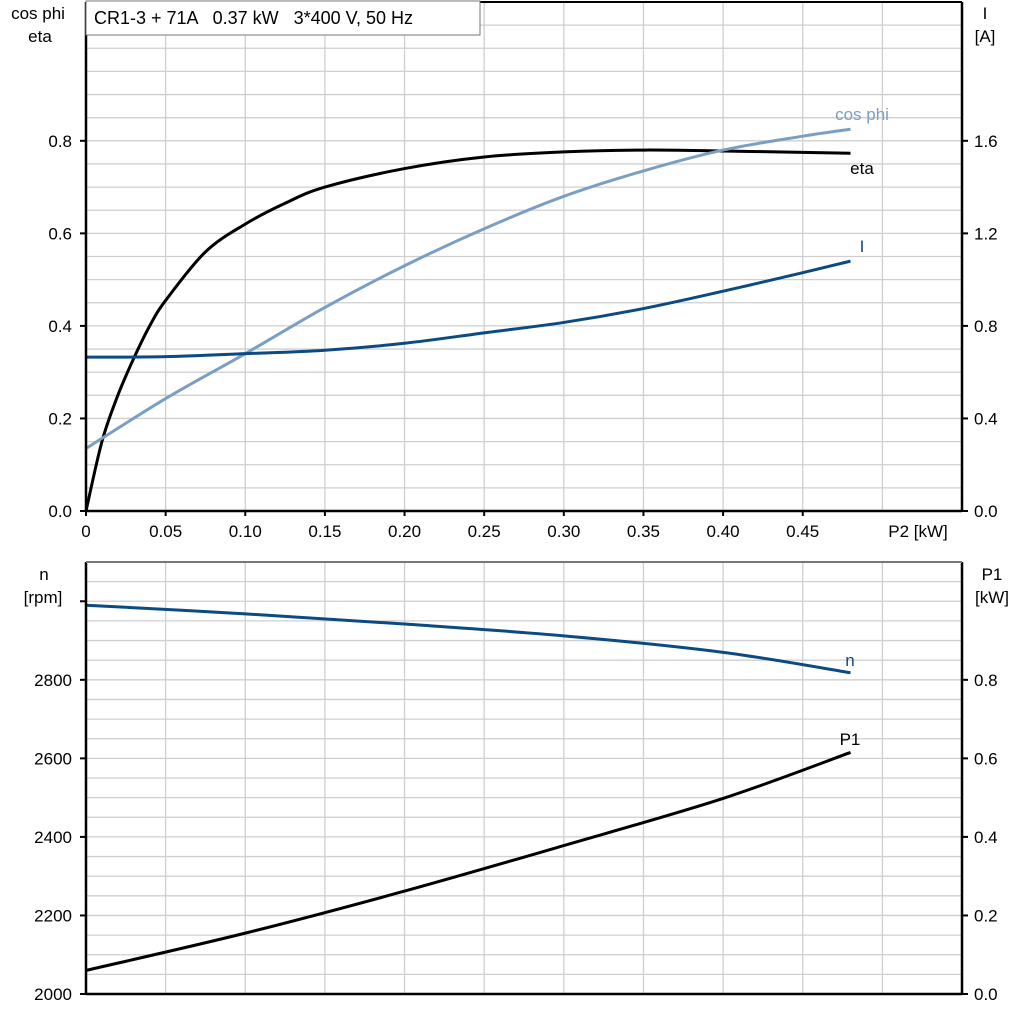  I want to click on left-tick-label: 0.2, so click(60, 418).